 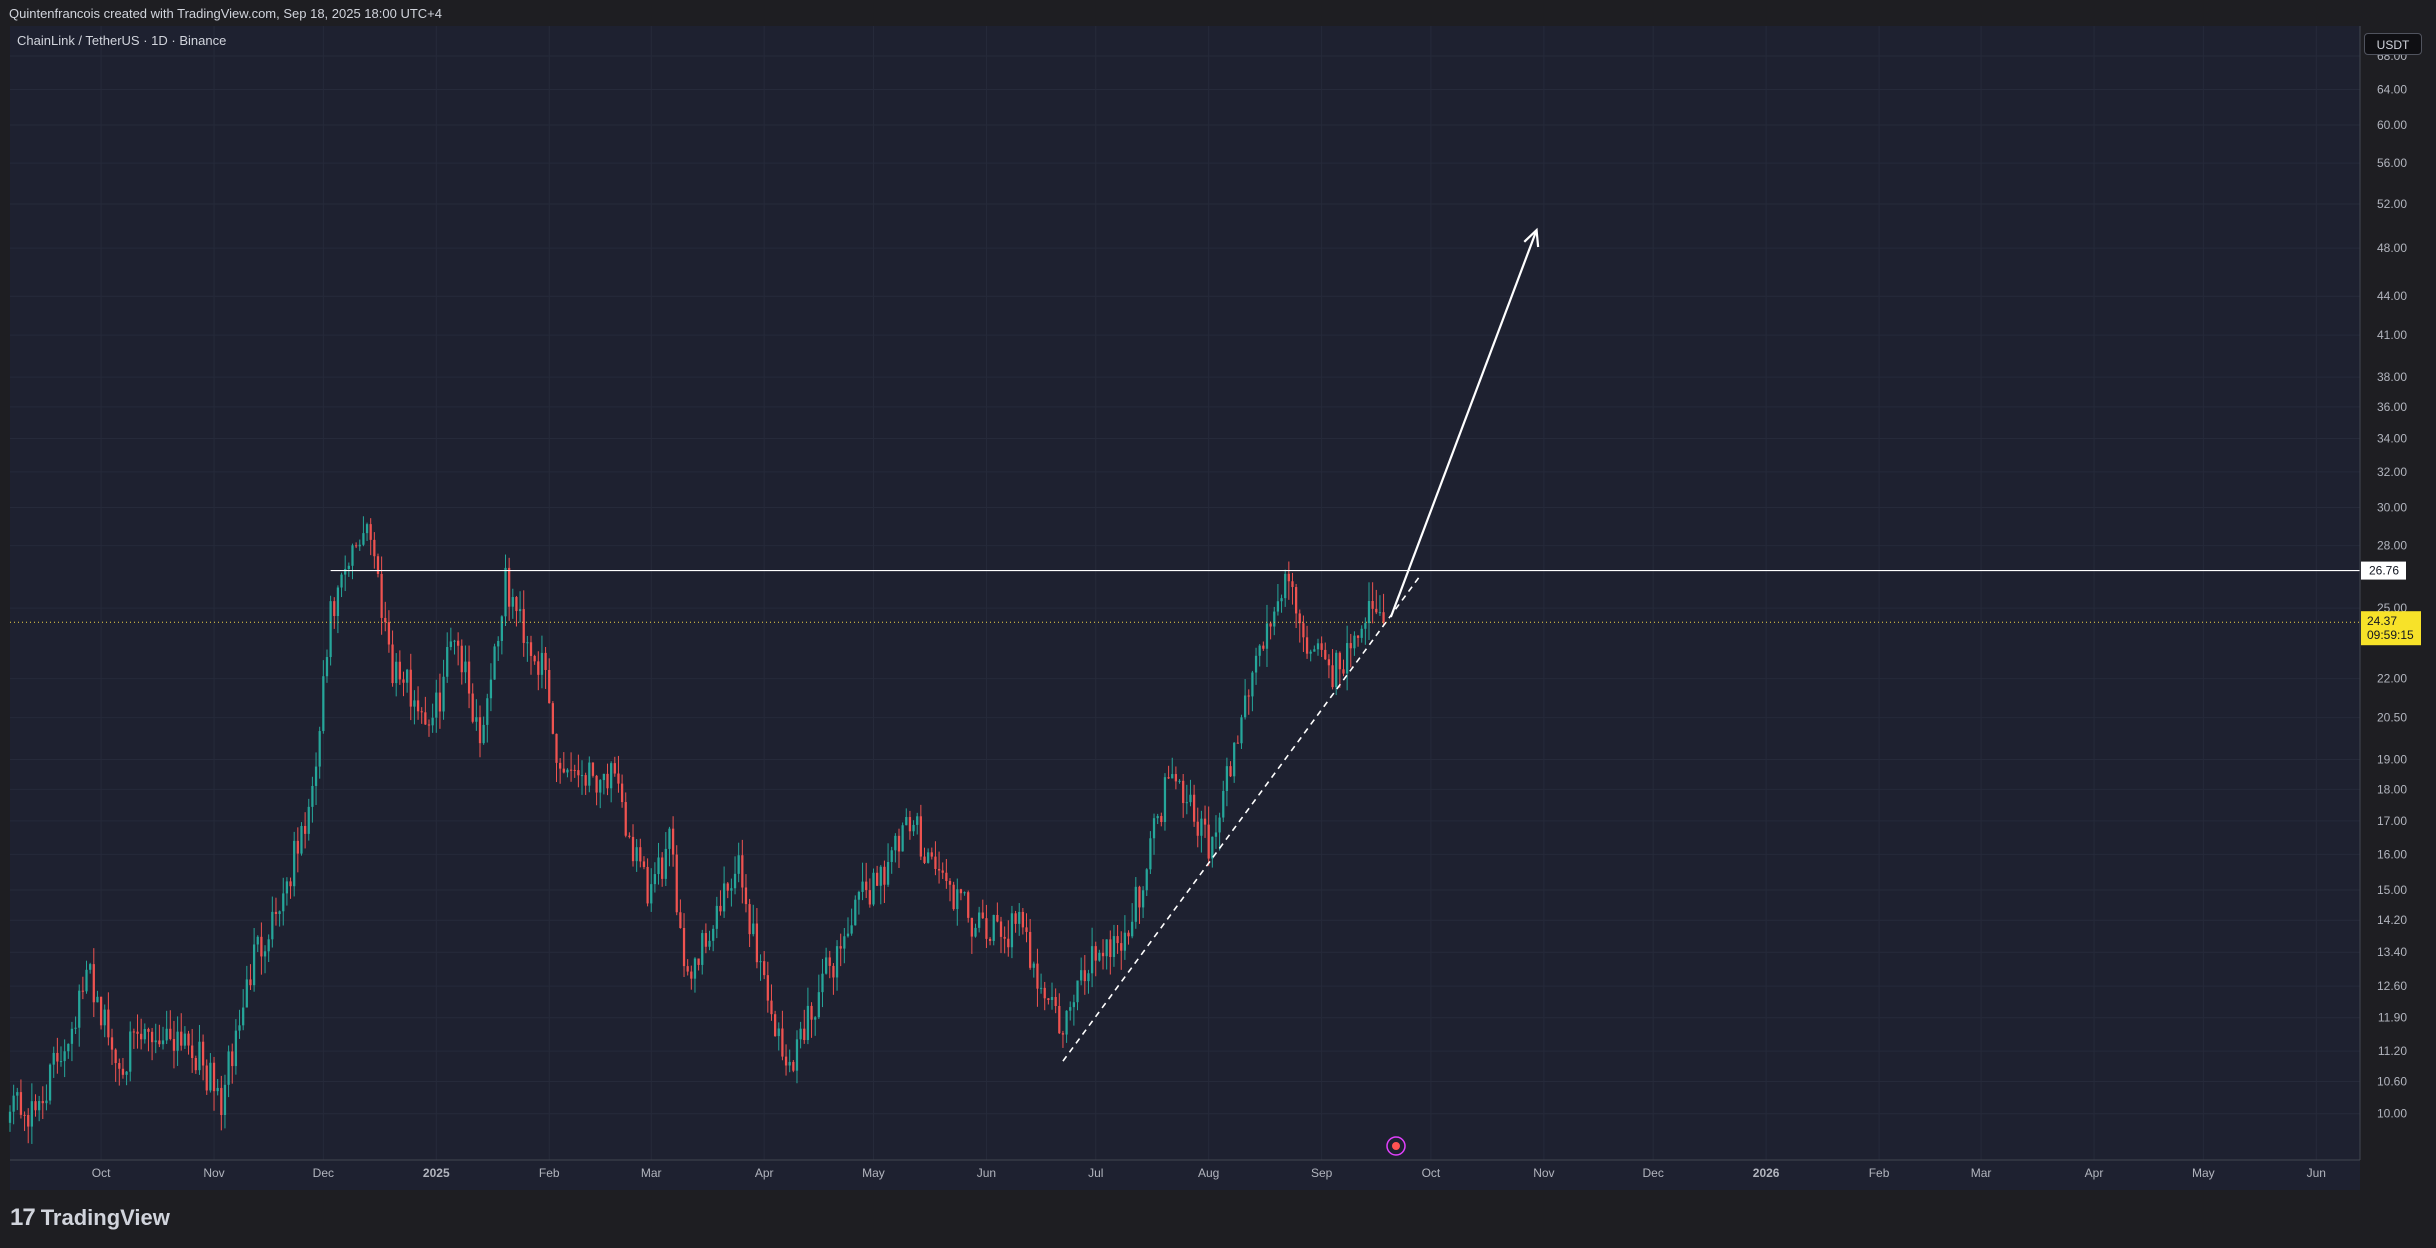 What do you see at coordinates (2392, 679) in the screenshot?
I see `price-tick-label: 22.00` at bounding box center [2392, 679].